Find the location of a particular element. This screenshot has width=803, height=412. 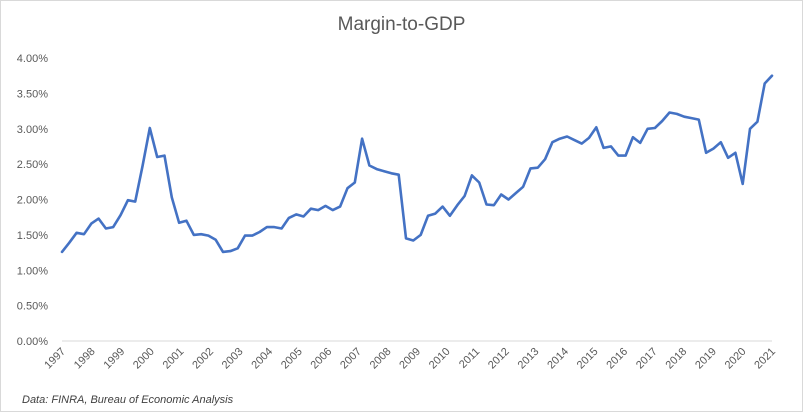

data-source-note: Data: FINRA, Bureau of Economic Analysis is located at coordinates (128, 400).